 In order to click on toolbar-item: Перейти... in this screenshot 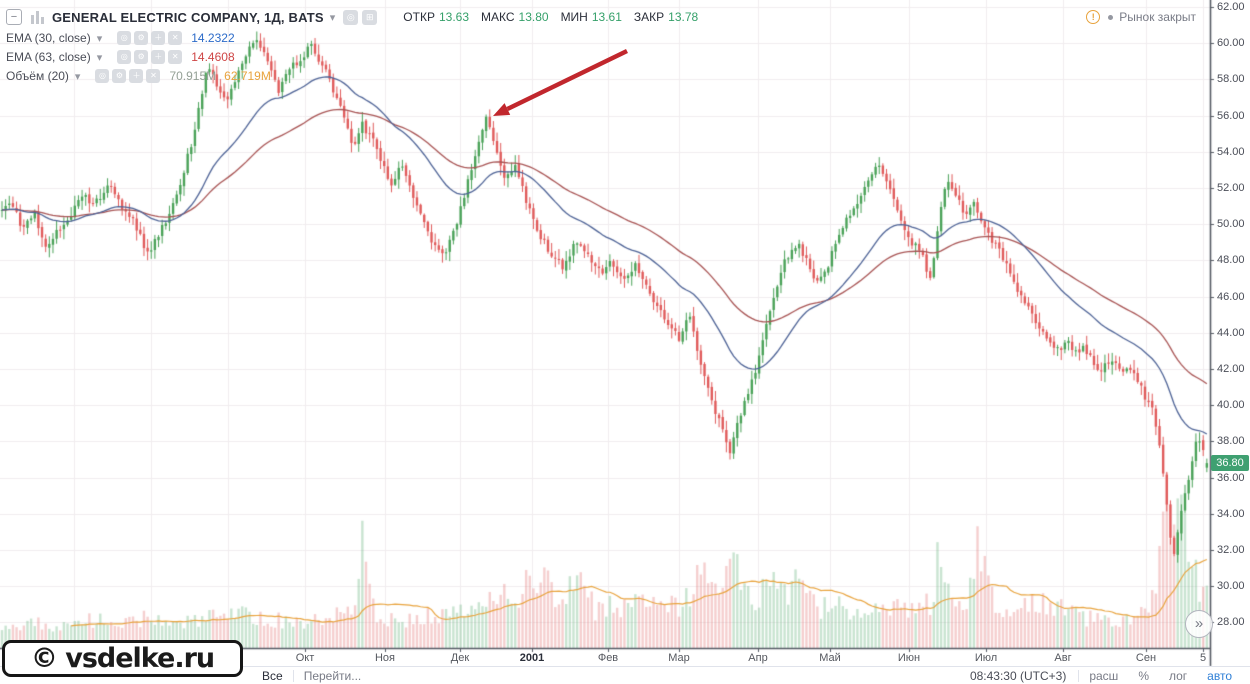, I will do `click(332, 675)`.